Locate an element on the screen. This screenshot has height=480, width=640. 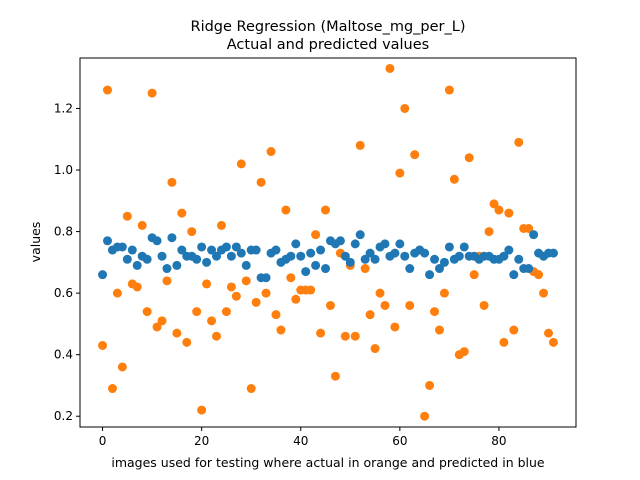
y-tick-label: 0.8 is located at coordinates (63, 232).